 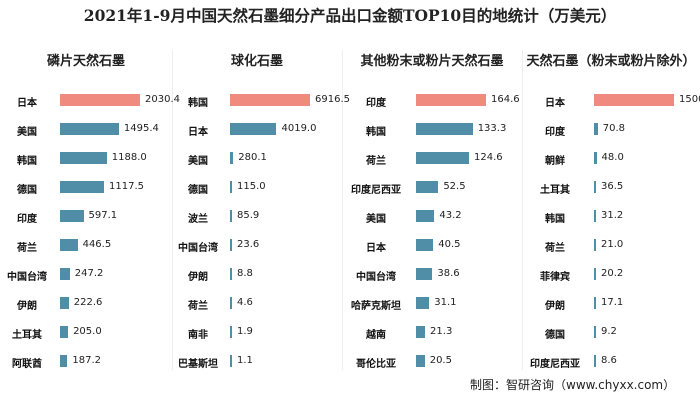 What do you see at coordinates (440, 360) in the screenshot?
I see `value-label: 20.5` at bounding box center [440, 360].